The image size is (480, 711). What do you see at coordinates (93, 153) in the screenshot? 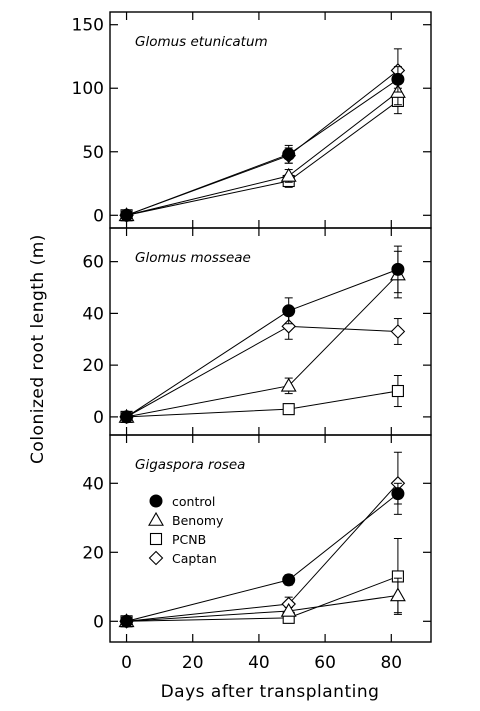
I see `y-tick-label: 50` at bounding box center [93, 153].